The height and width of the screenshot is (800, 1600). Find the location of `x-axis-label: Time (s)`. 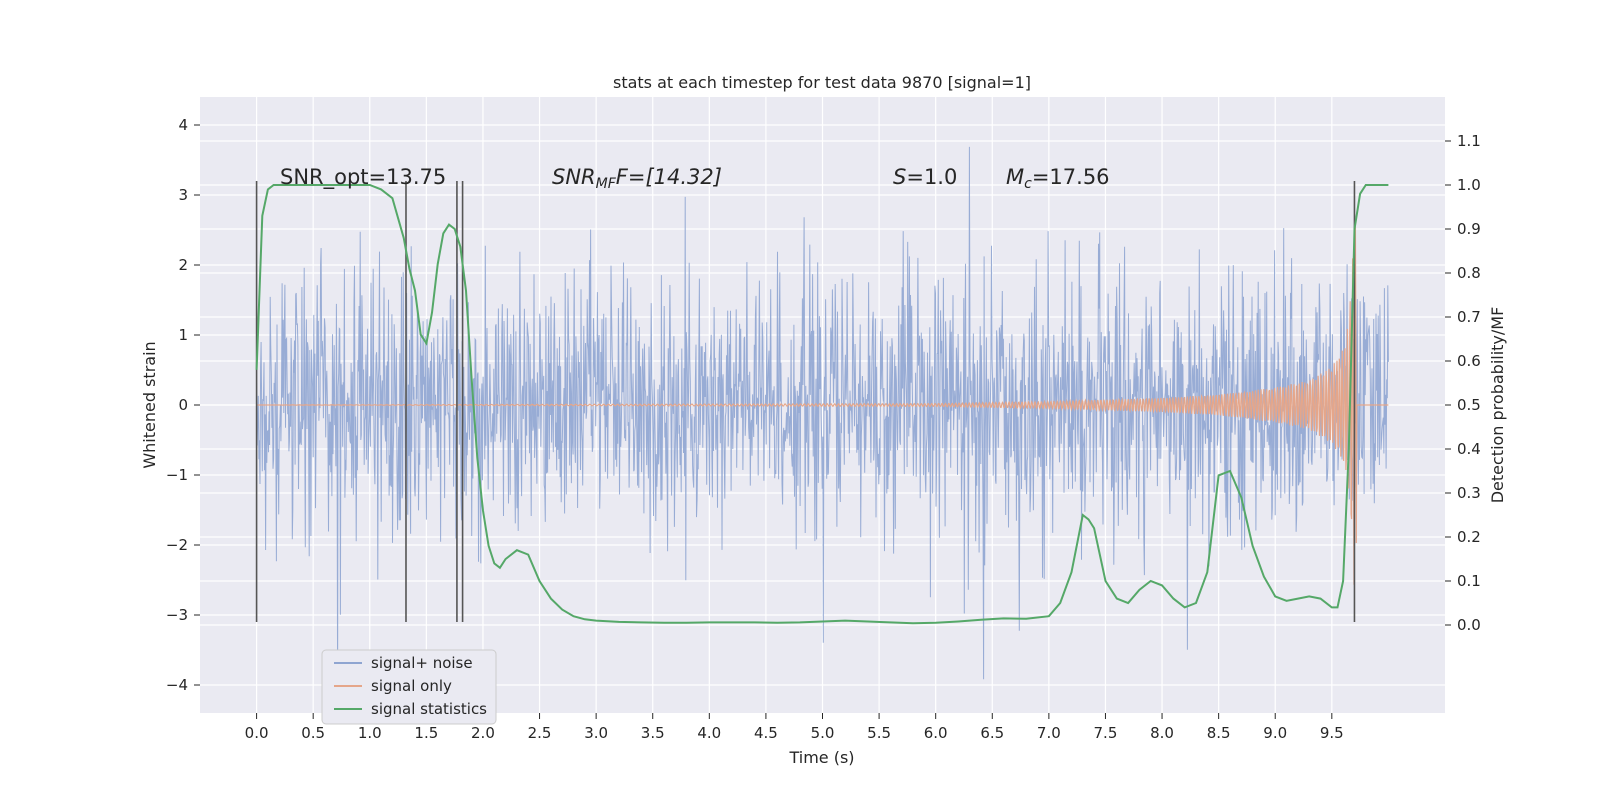

x-axis-label: Time (s) is located at coordinates (821, 757).